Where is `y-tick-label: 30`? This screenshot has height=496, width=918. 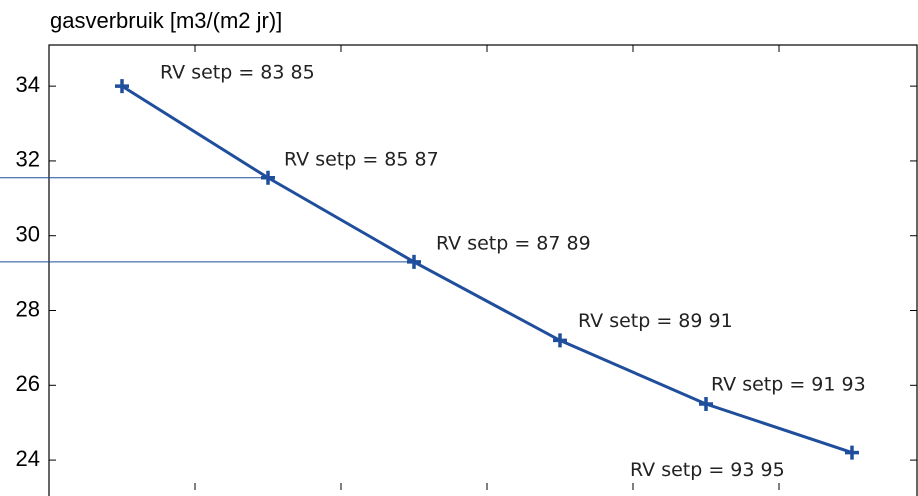
y-tick-label: 30 is located at coordinates (28, 234).